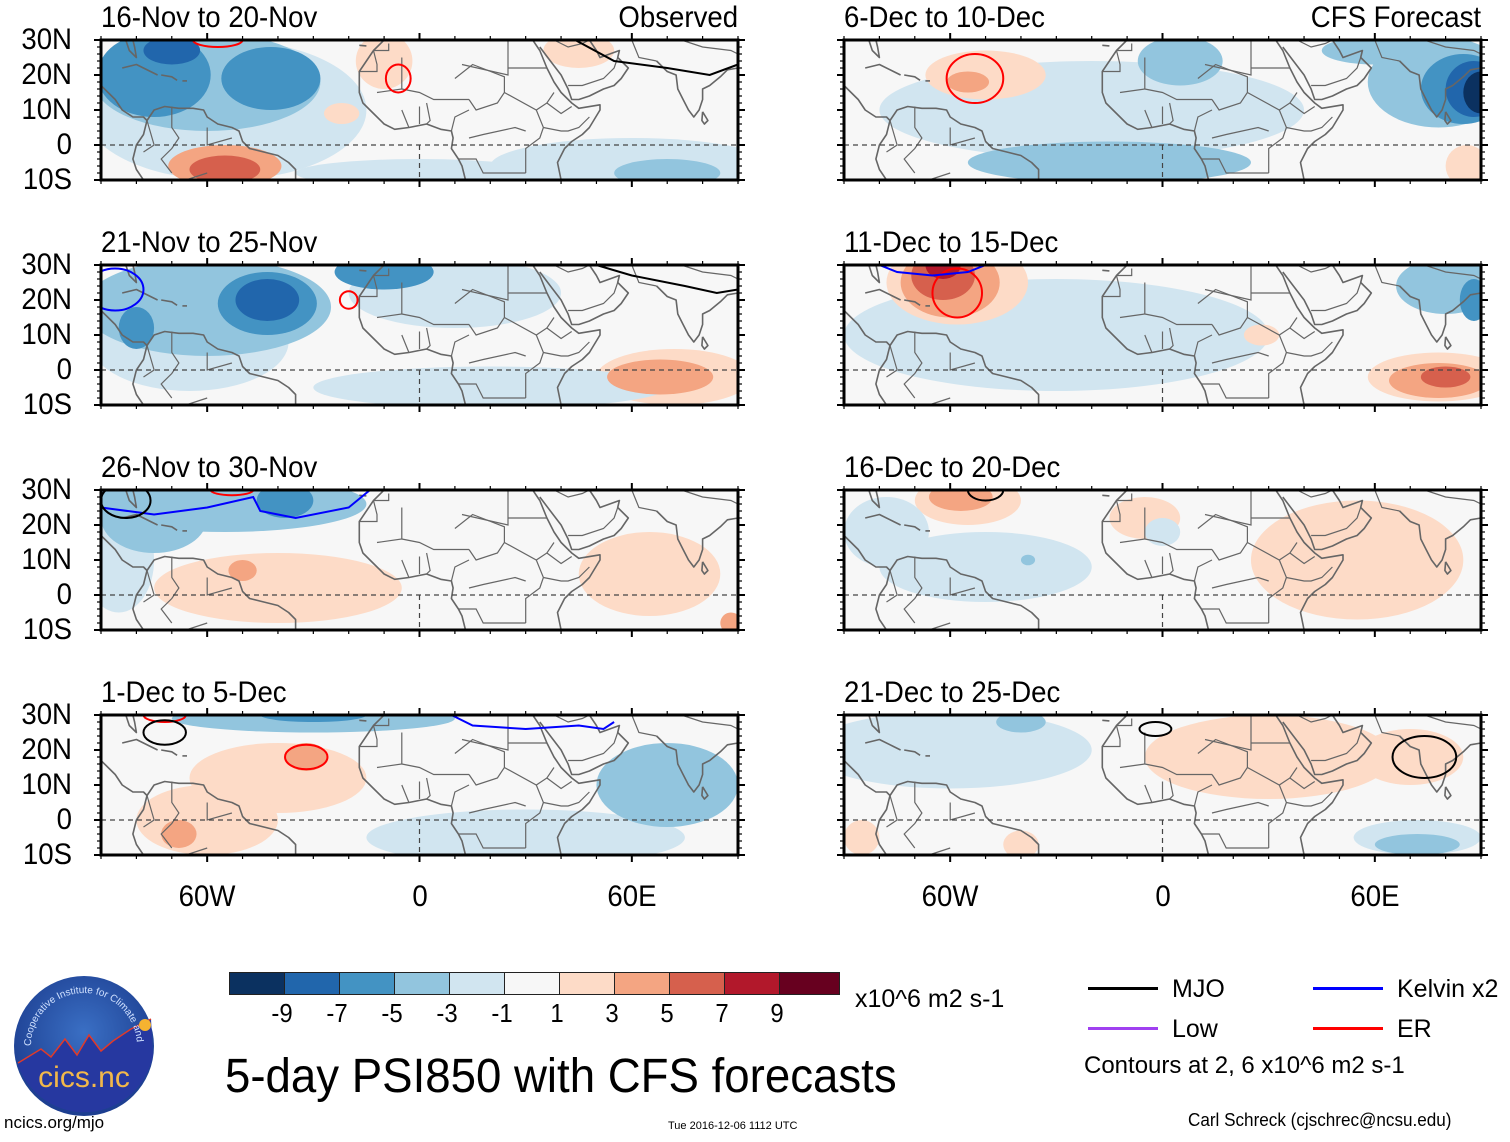 This screenshot has width=1510, height=1142. Describe the element at coordinates (667, 1013) in the screenshot. I see `colorbar-tick-label: 5` at that location.